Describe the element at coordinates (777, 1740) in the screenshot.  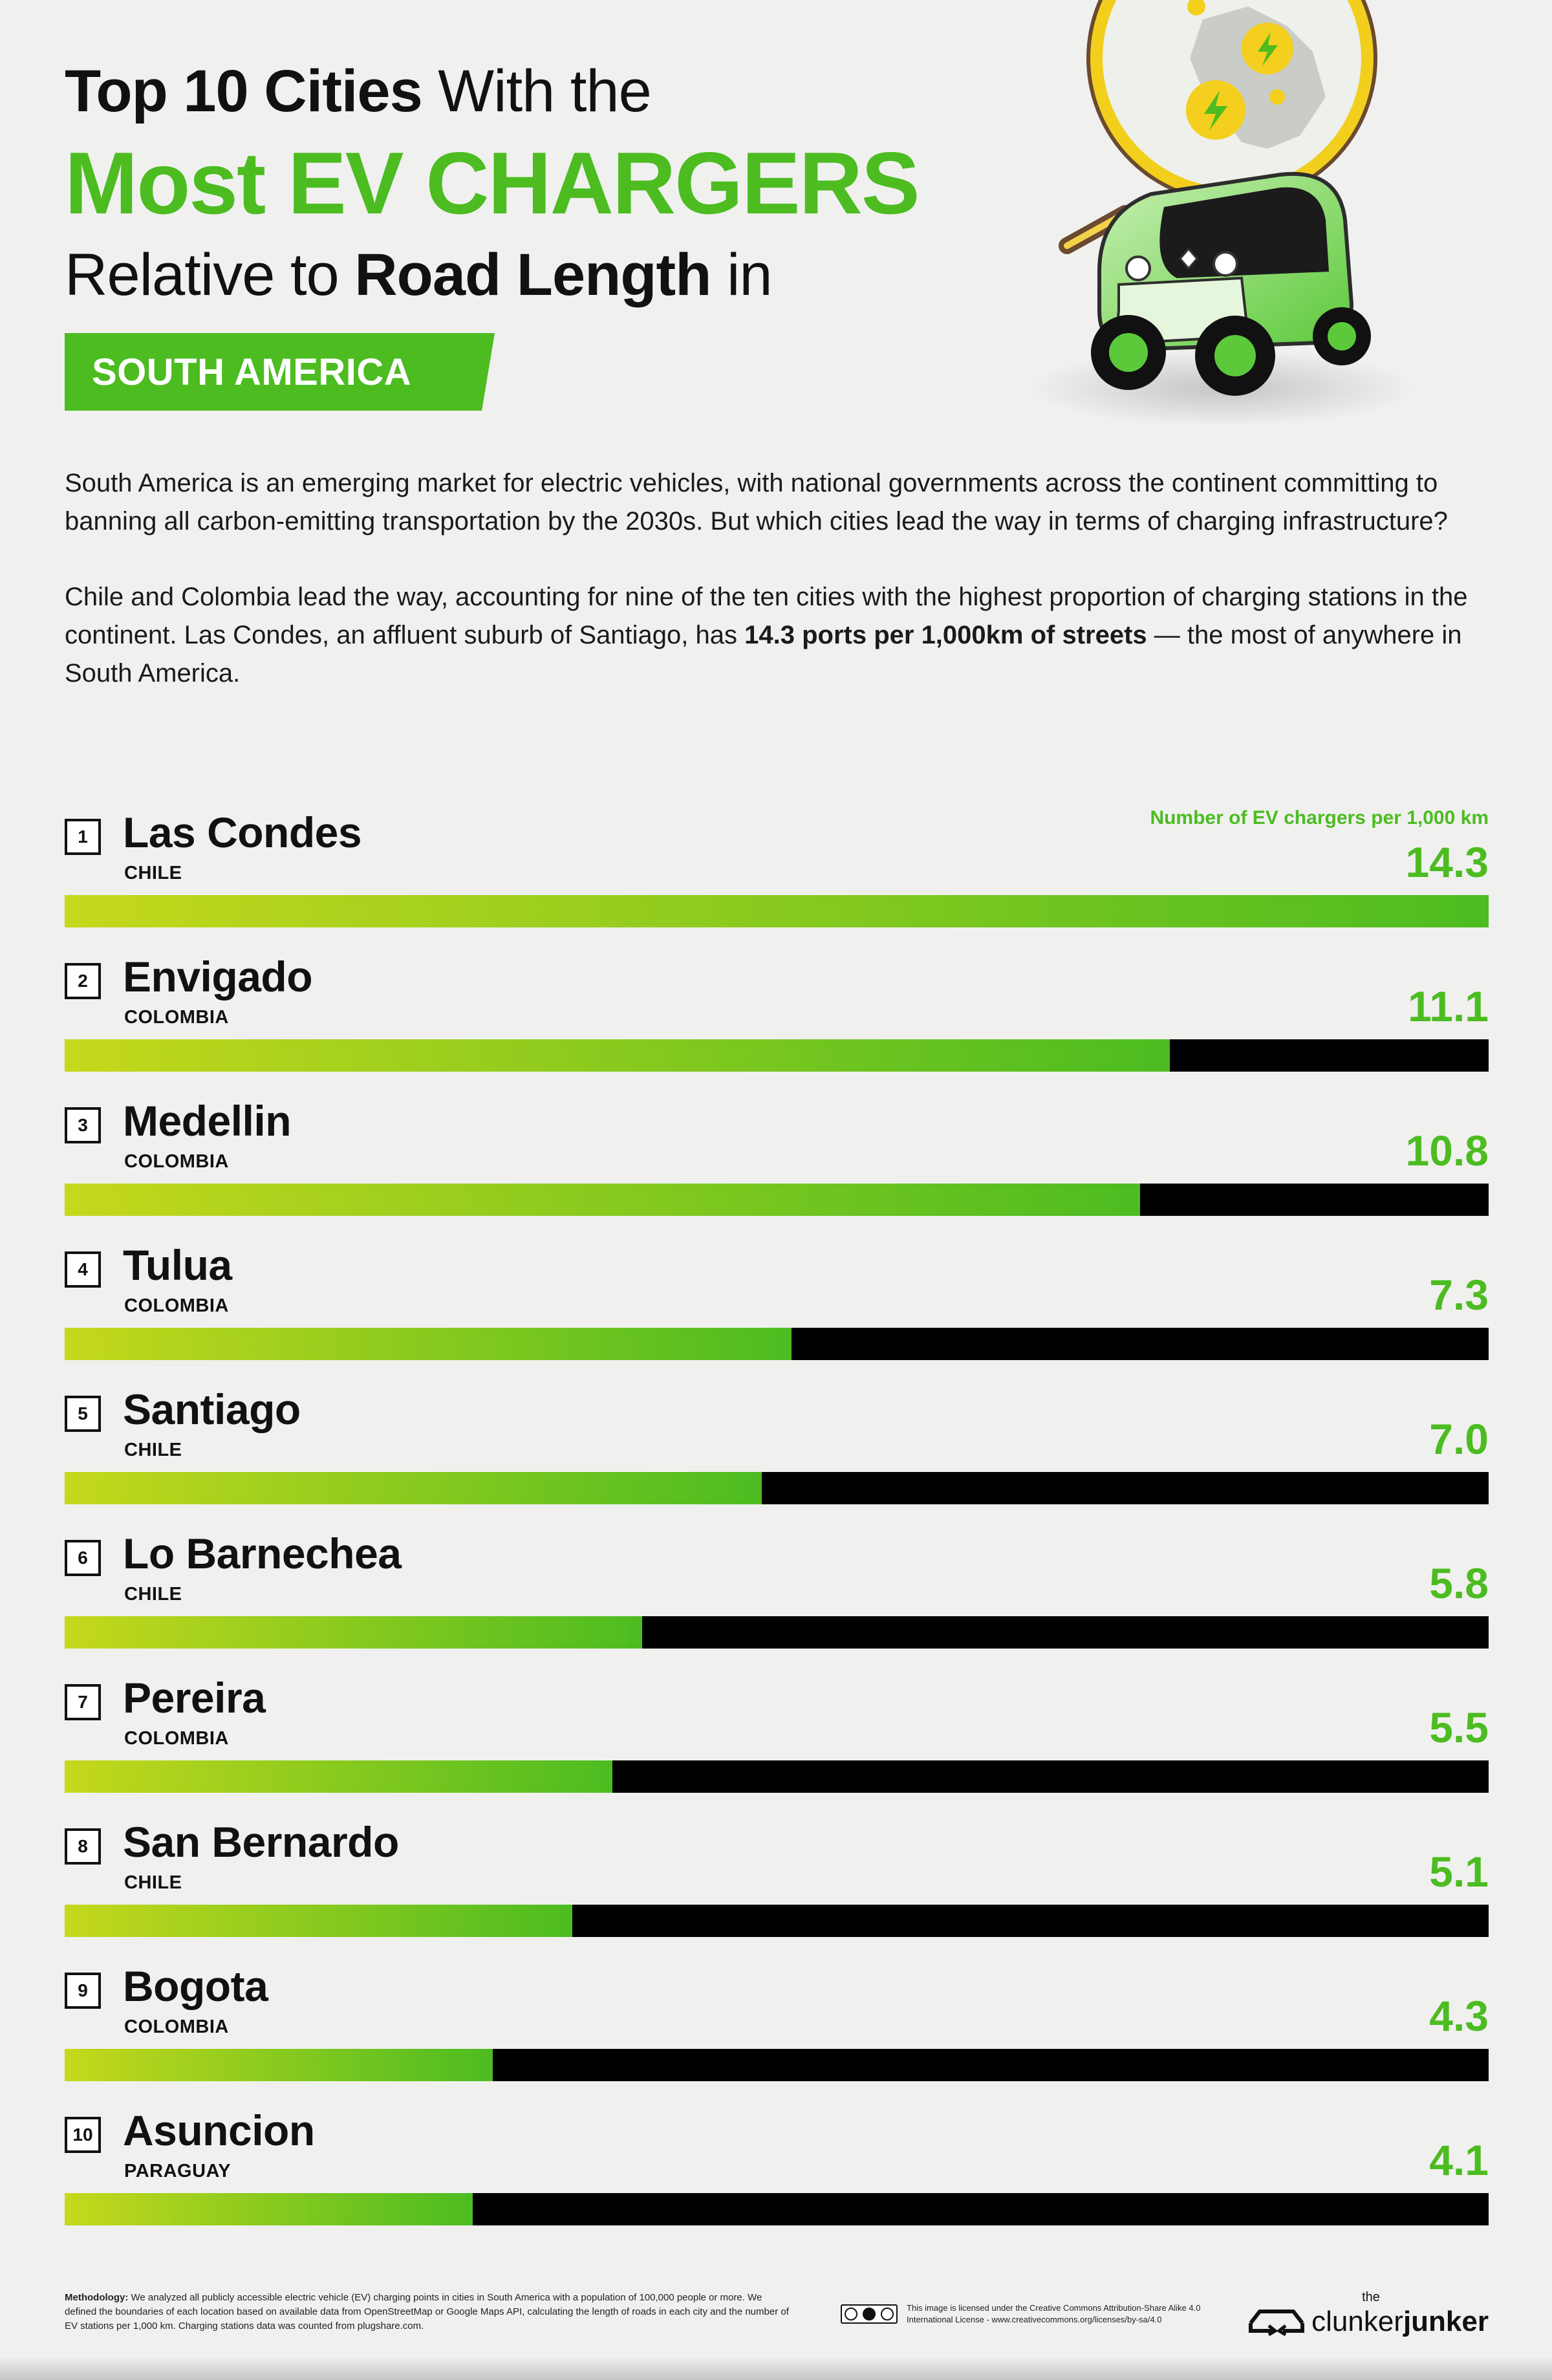
I see `chart-row: 7 Pereira COLOMBIA 5.5` at that location.